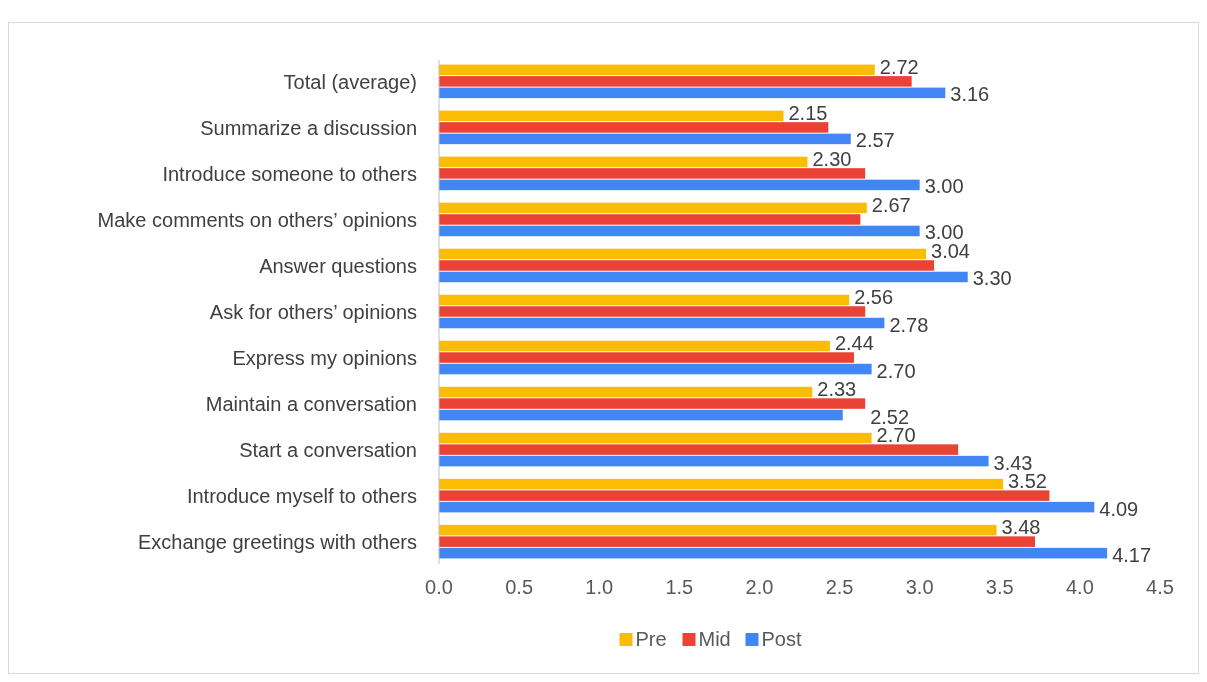  What do you see at coordinates (874, 297) in the screenshot?
I see `data-label: 2.56` at bounding box center [874, 297].